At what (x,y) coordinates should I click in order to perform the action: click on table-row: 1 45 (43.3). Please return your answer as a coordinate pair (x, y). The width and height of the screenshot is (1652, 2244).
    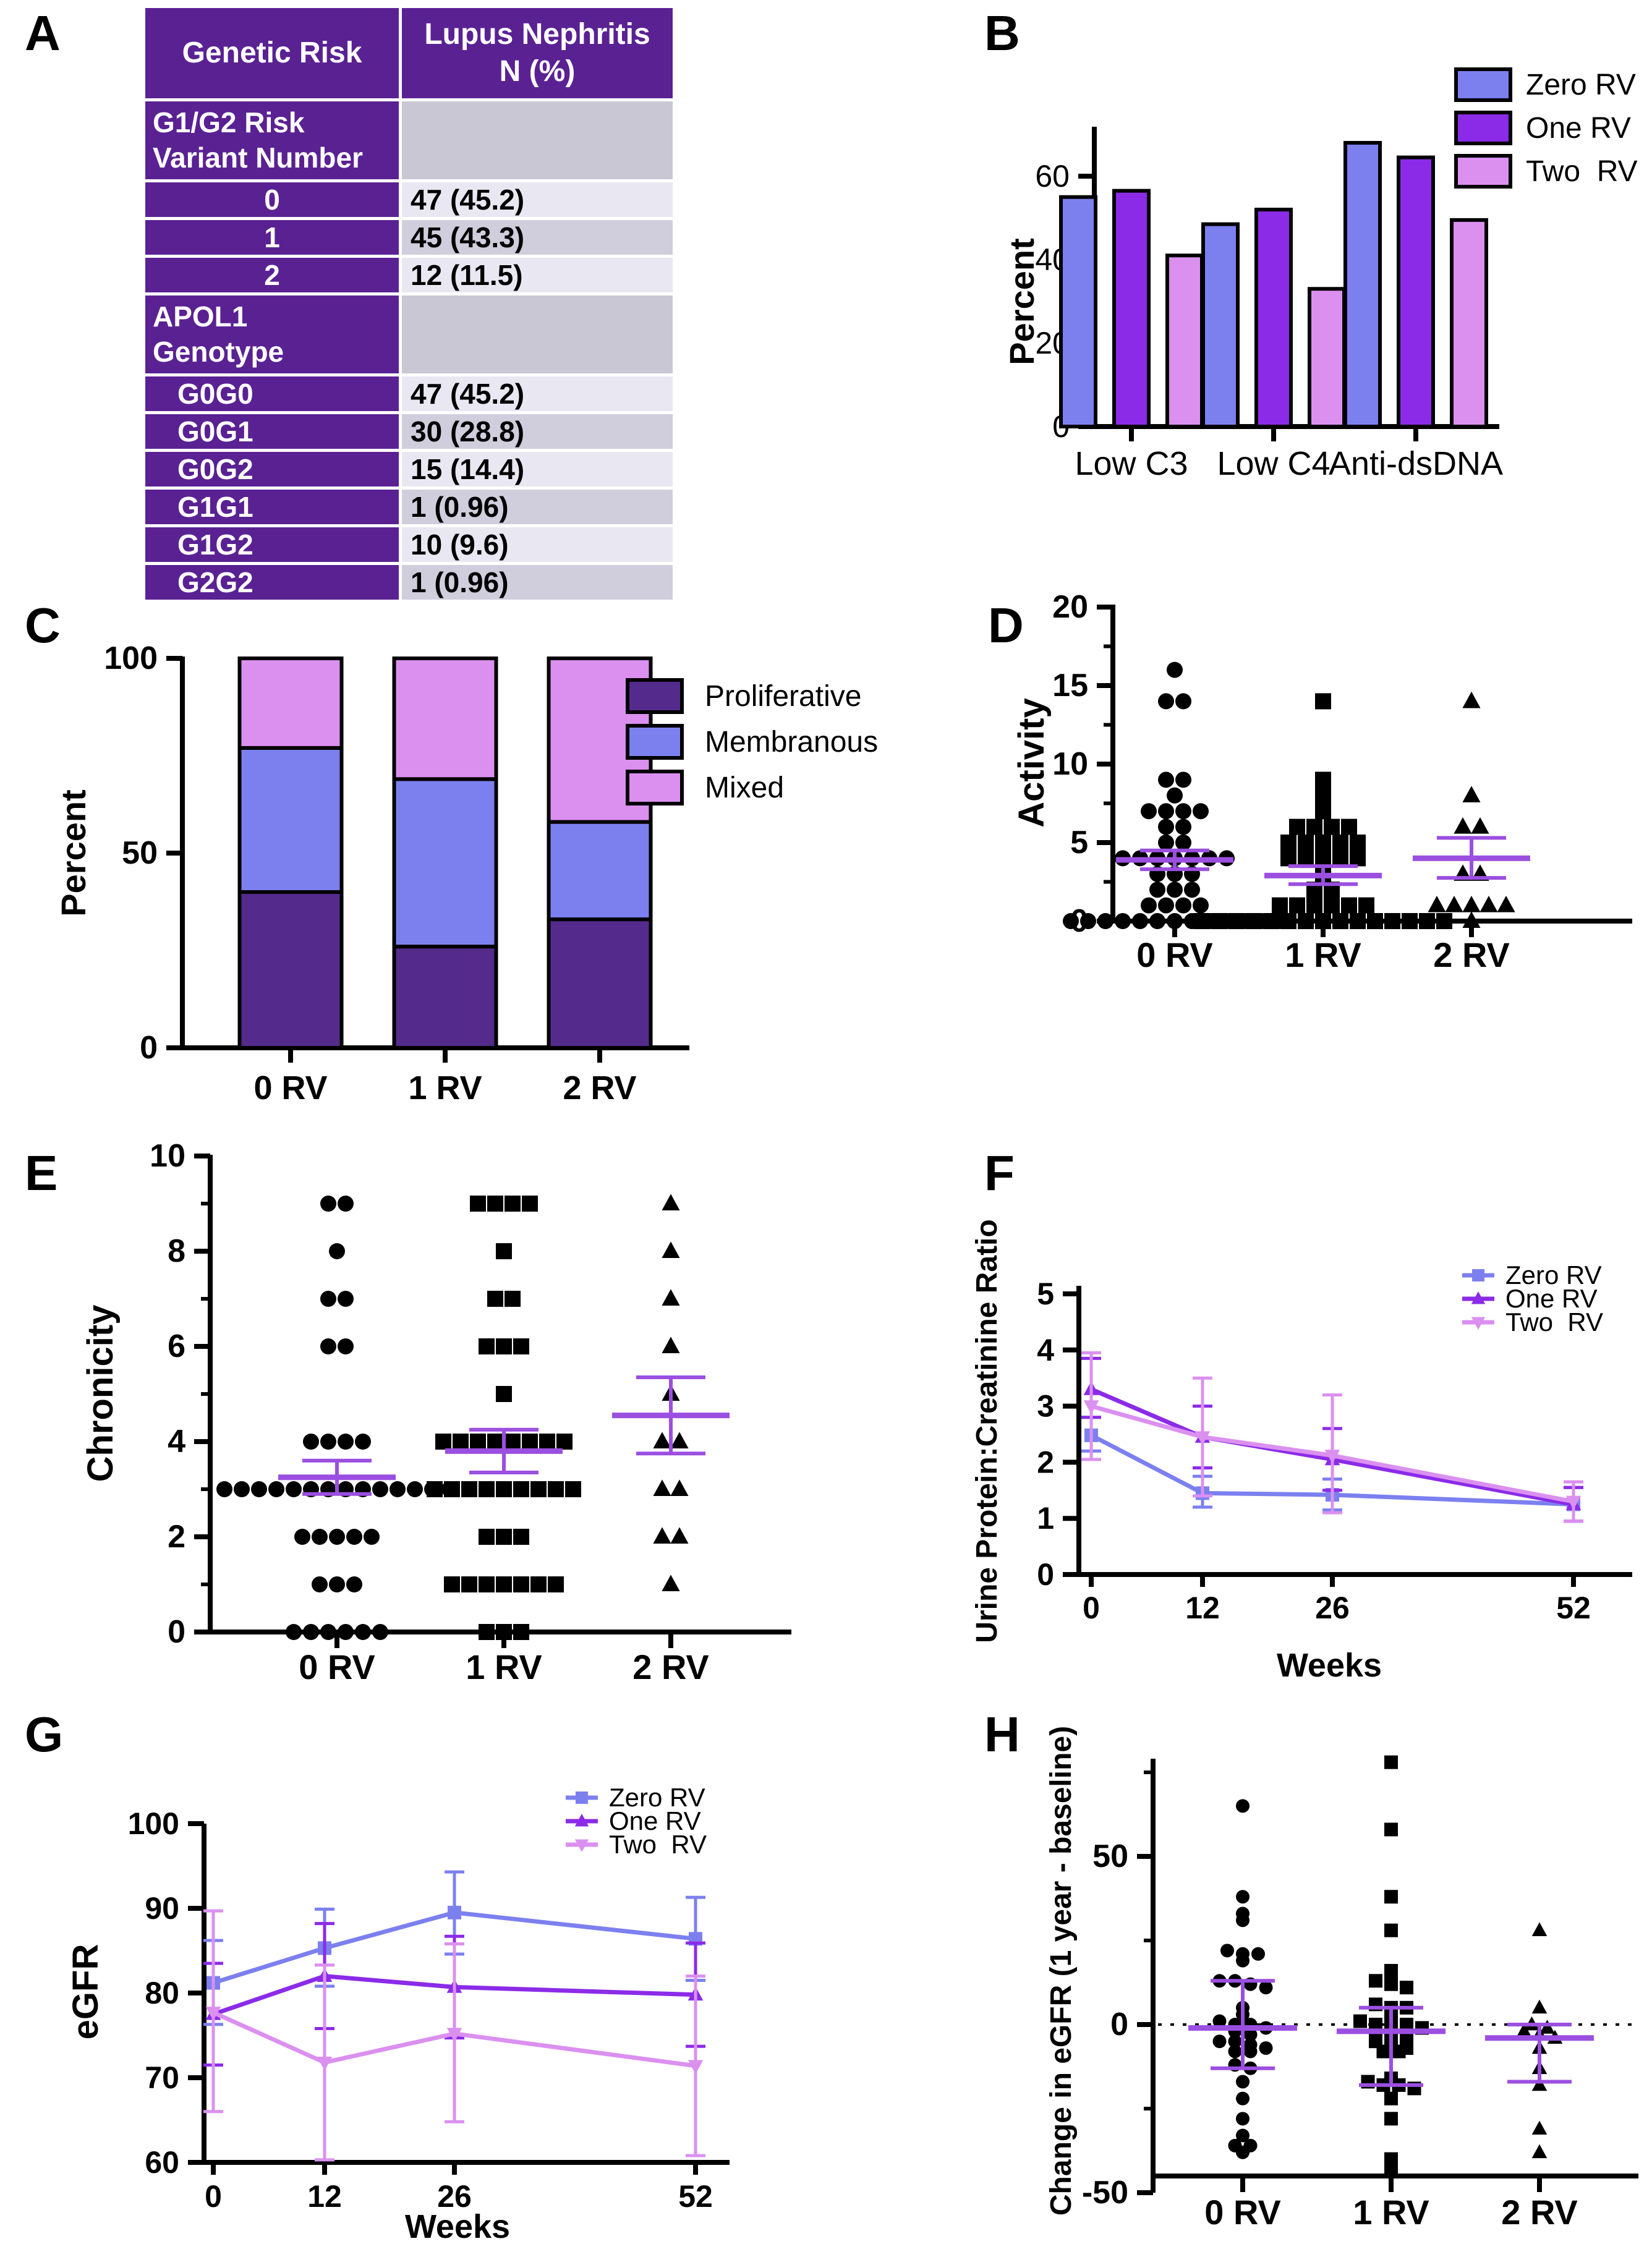
    Looking at the image, I should click on (409, 237).